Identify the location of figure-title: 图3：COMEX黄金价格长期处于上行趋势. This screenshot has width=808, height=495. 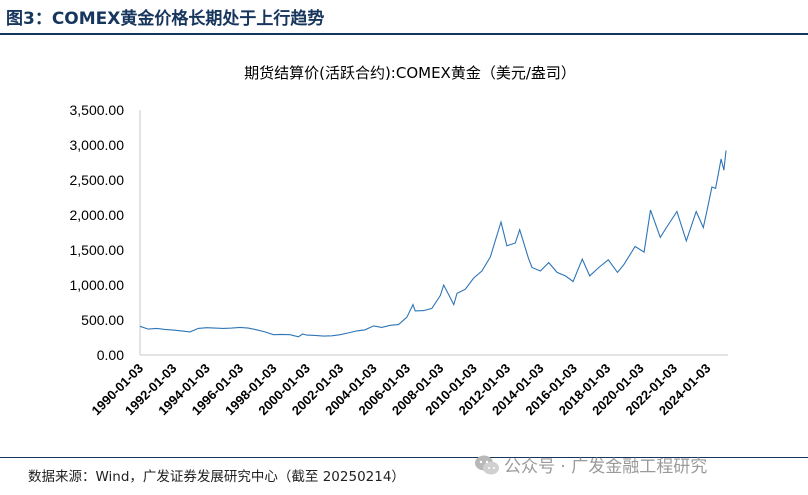
(165, 19).